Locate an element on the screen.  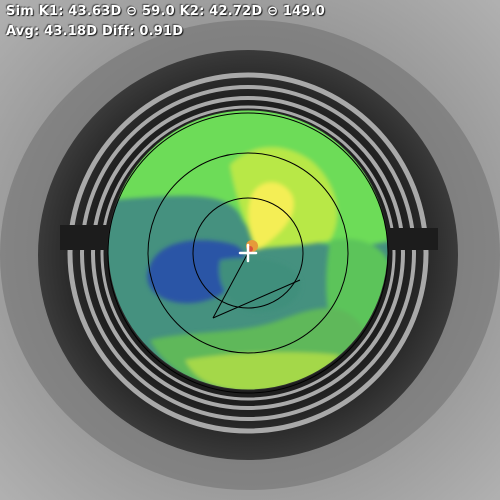
crosshair-icon is located at coordinates (248, 253).